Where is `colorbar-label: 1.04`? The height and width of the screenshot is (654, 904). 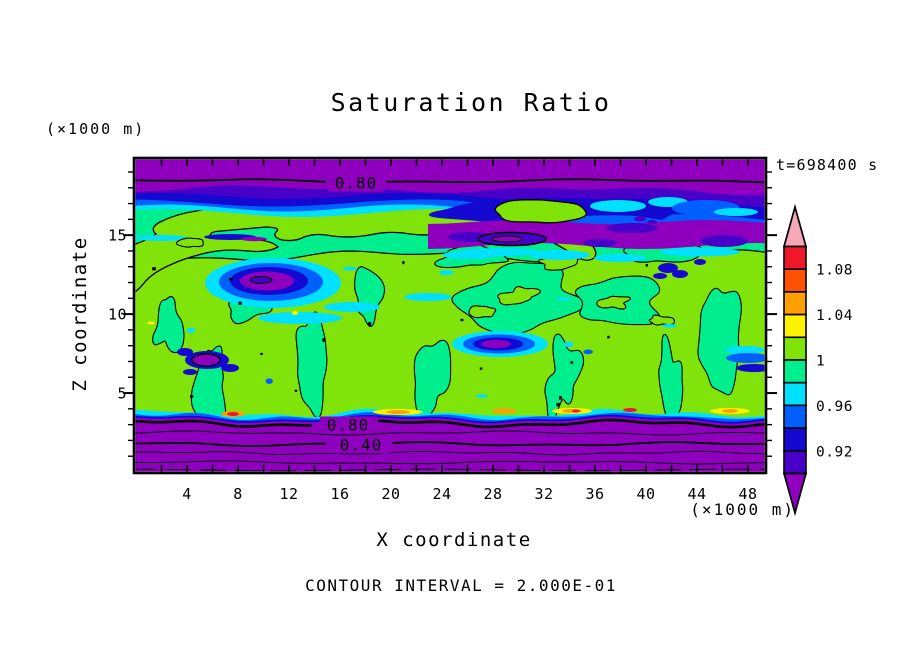 colorbar-label: 1.04 is located at coordinates (834, 316).